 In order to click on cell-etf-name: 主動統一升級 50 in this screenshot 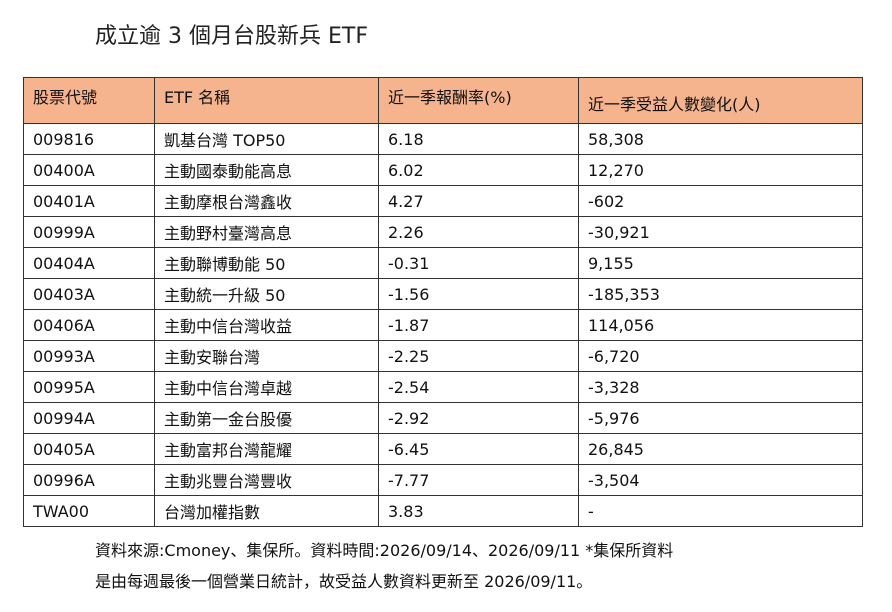, I will do `click(266, 294)`.